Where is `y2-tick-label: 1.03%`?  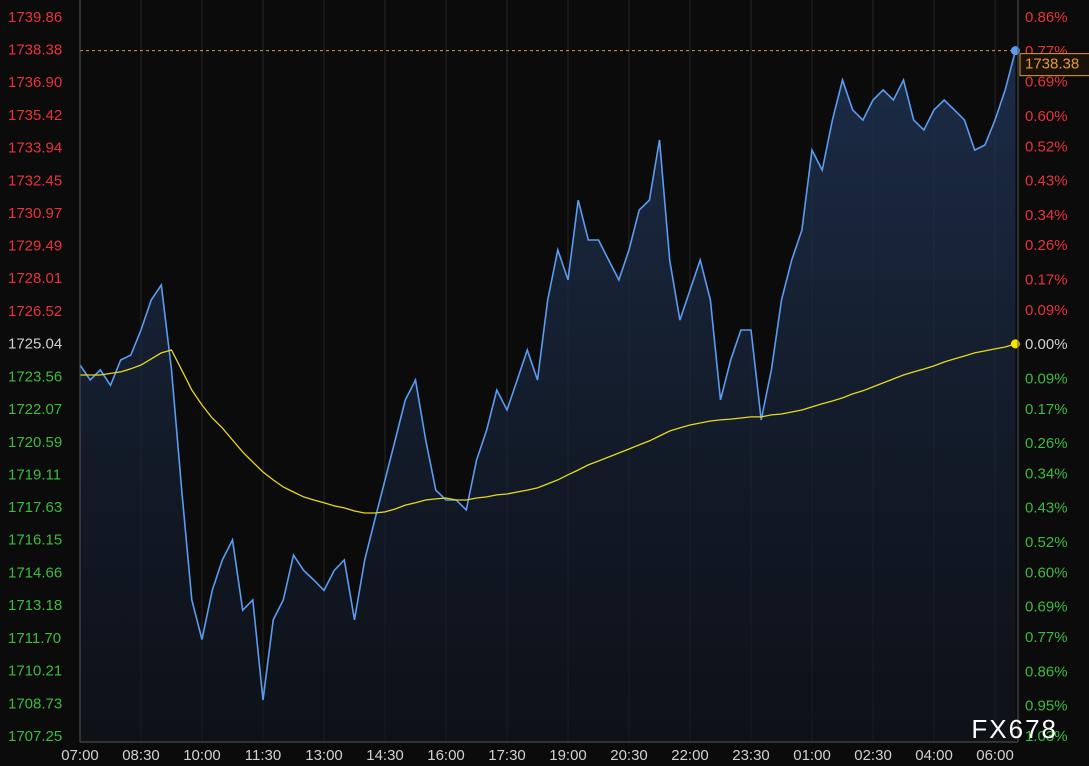 y2-tick-label: 1.03% is located at coordinates (1046, 736).